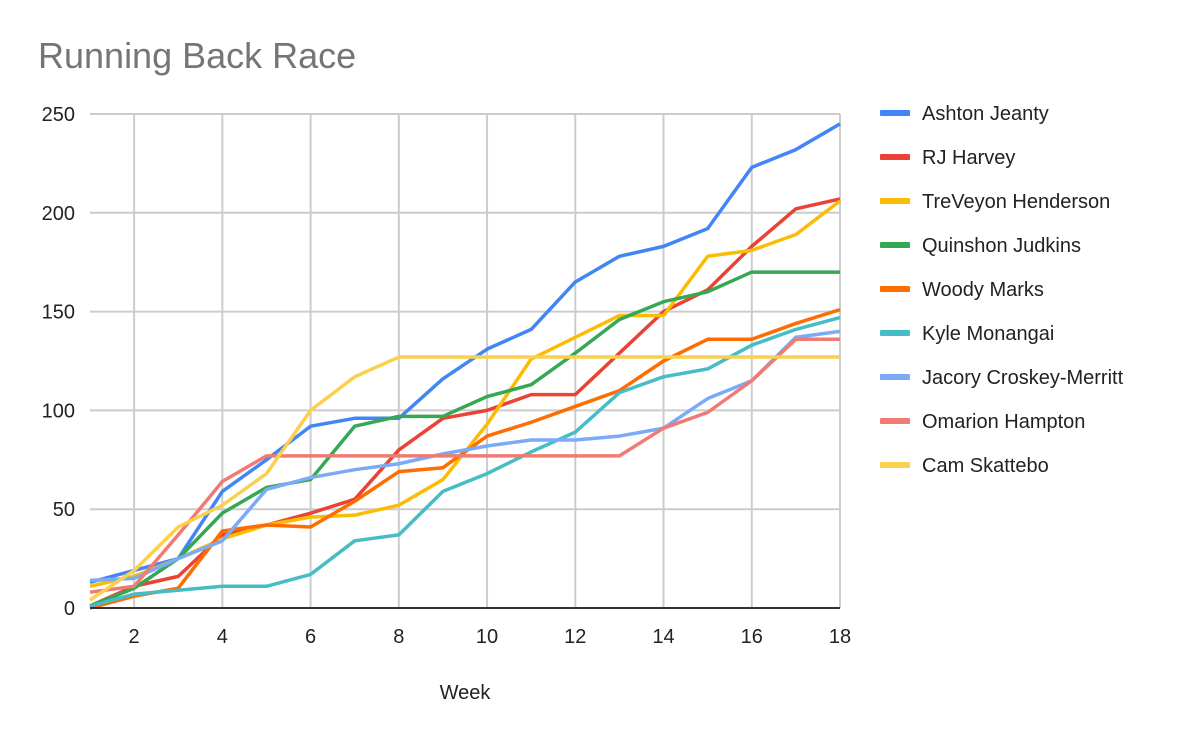 The height and width of the screenshot is (742, 1200). What do you see at coordinates (1001, 246) in the screenshot?
I see `legend-label: Quinshon Judkins` at bounding box center [1001, 246].